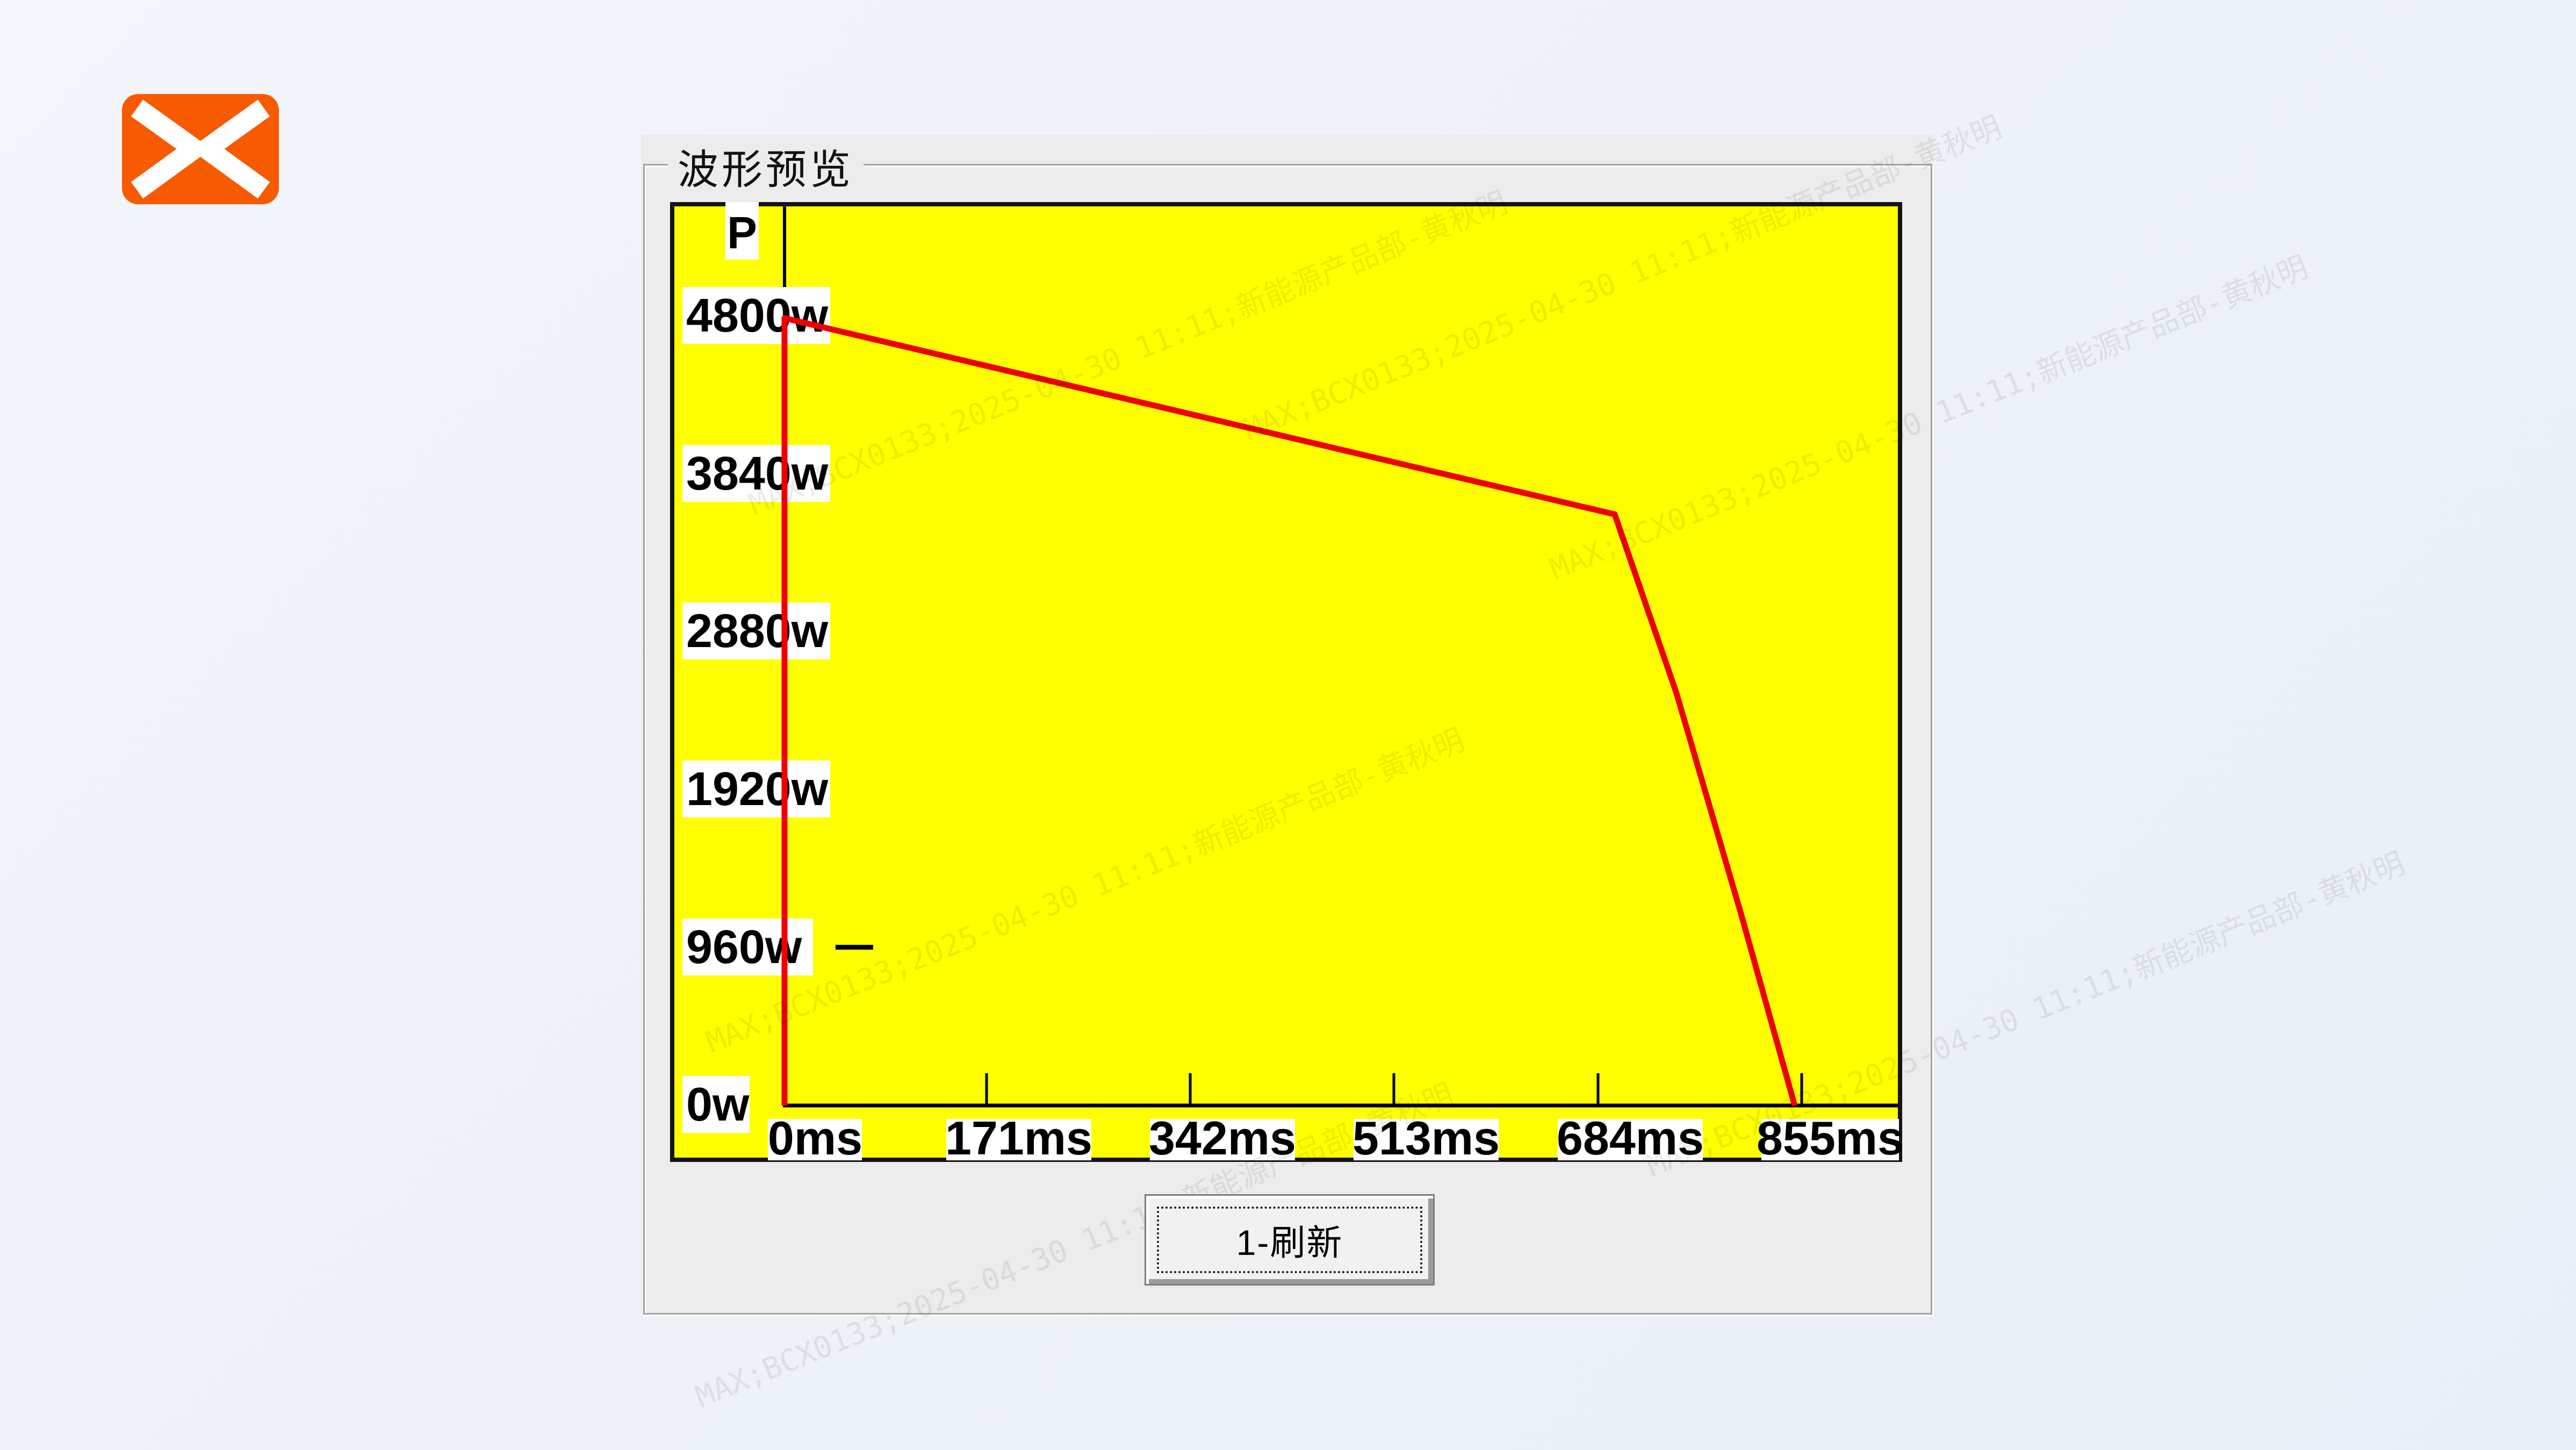 The width and height of the screenshot is (2576, 1450). I want to click on refresh-button-label: 1-刷新, so click(1290, 1242).